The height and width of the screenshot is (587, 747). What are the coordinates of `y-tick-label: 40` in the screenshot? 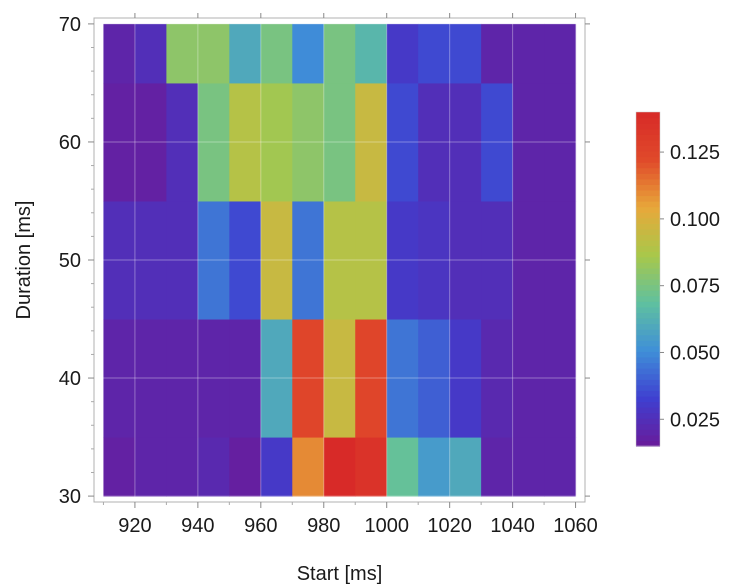 It's located at (70, 379).